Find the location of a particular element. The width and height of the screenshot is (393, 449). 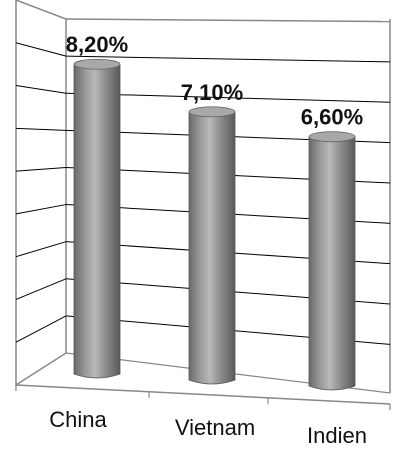

category-label: China is located at coordinates (78, 419).